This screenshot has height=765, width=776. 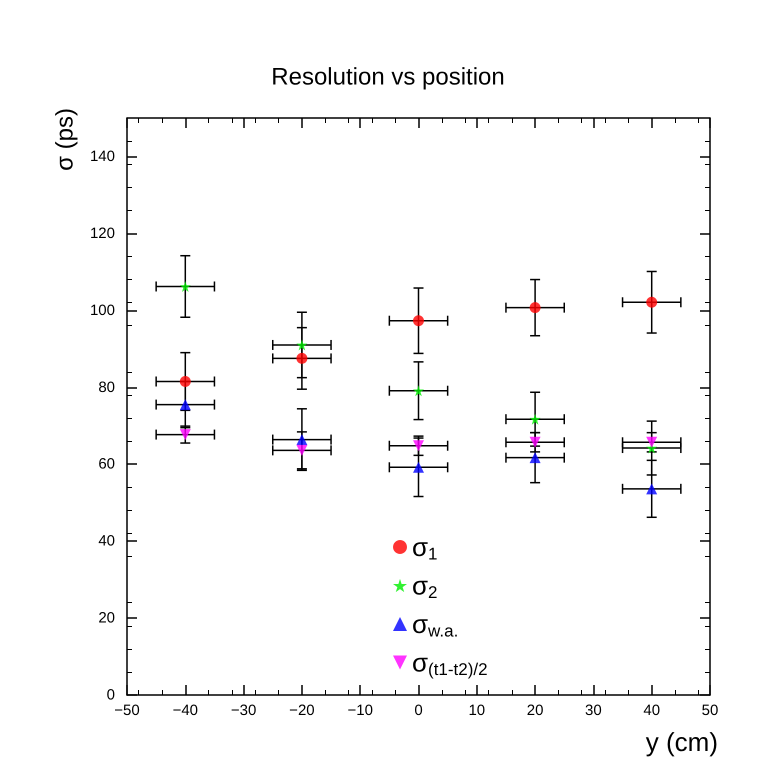 What do you see at coordinates (102, 310) in the screenshot?
I see `y-tick-label: 100` at bounding box center [102, 310].